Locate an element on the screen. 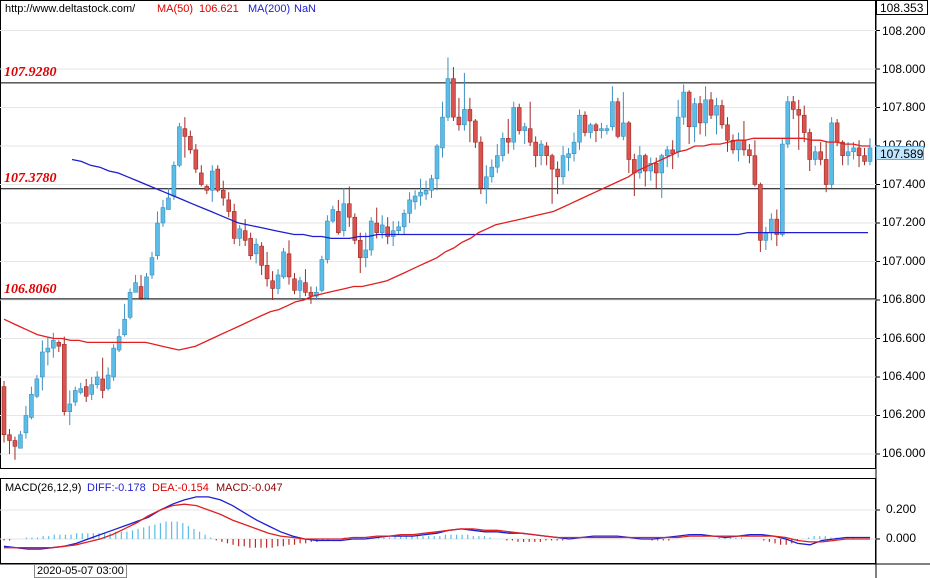 The width and height of the screenshot is (930, 578). price-tick: 106.800 is located at coordinates (904, 299).